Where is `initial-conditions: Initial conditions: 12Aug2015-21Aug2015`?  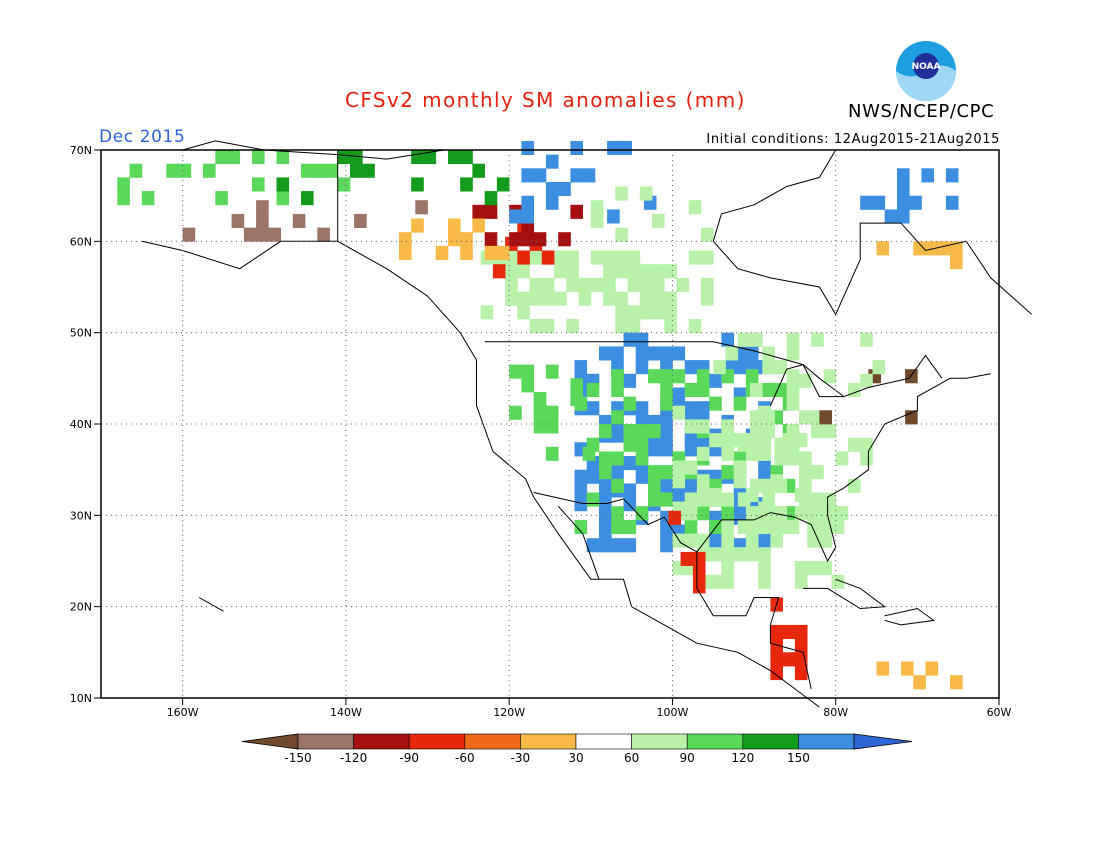 initial-conditions: Initial conditions: 12Aug2015-21Aug2015 is located at coordinates (853, 139).